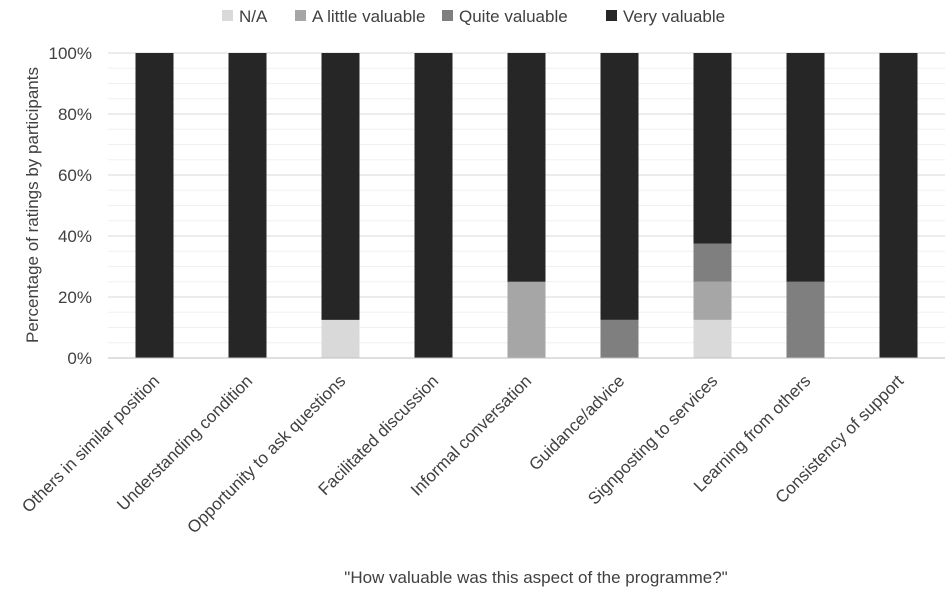 The width and height of the screenshot is (945, 590). I want to click on x-category-label: Opportunity to ask questions, so click(267, 454).